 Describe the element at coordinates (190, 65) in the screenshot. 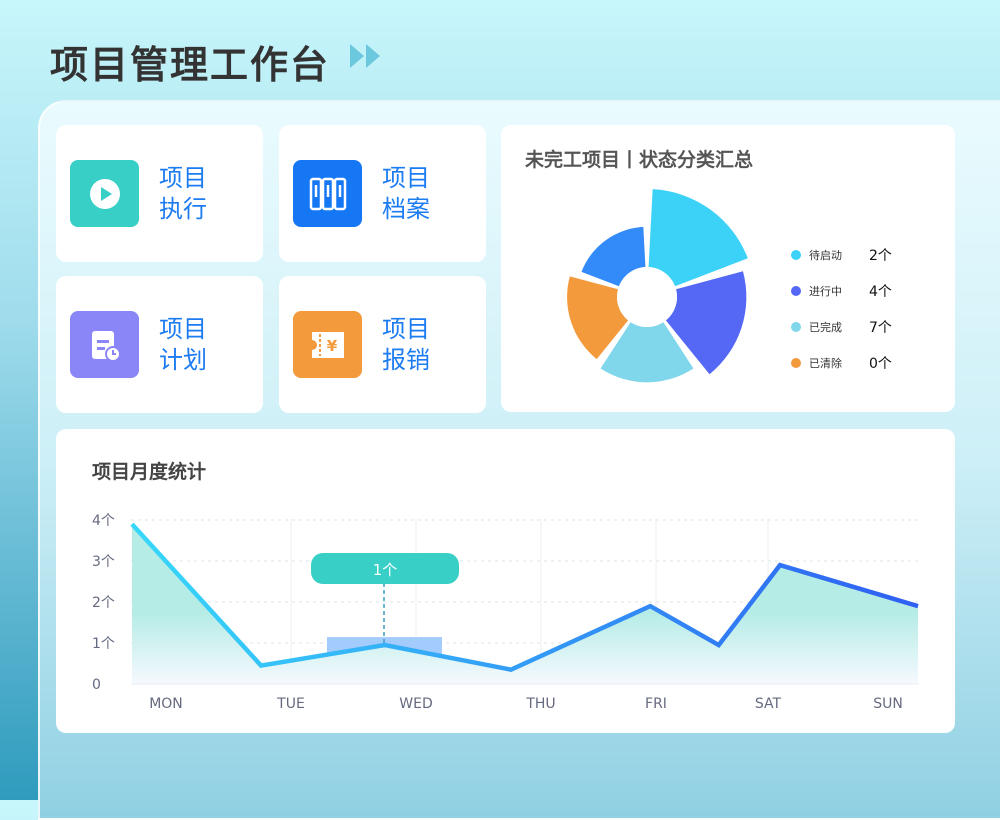

I see `page-title: 项目管理工作台` at that location.